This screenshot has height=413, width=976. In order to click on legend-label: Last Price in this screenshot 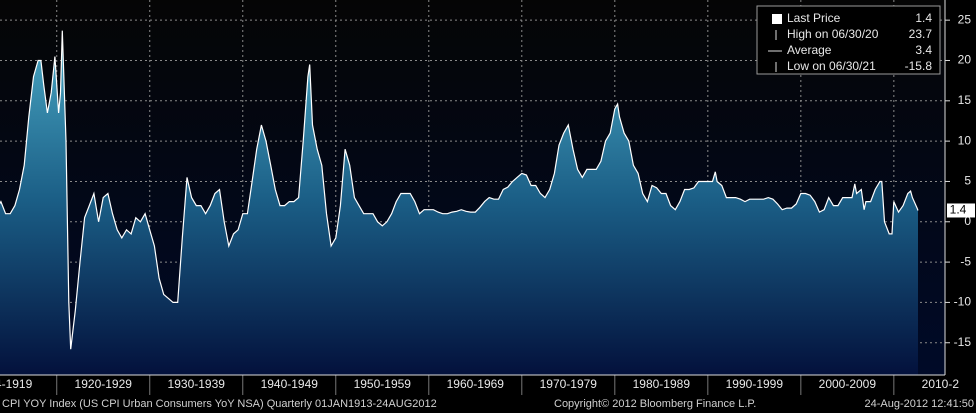, I will do `click(814, 18)`.